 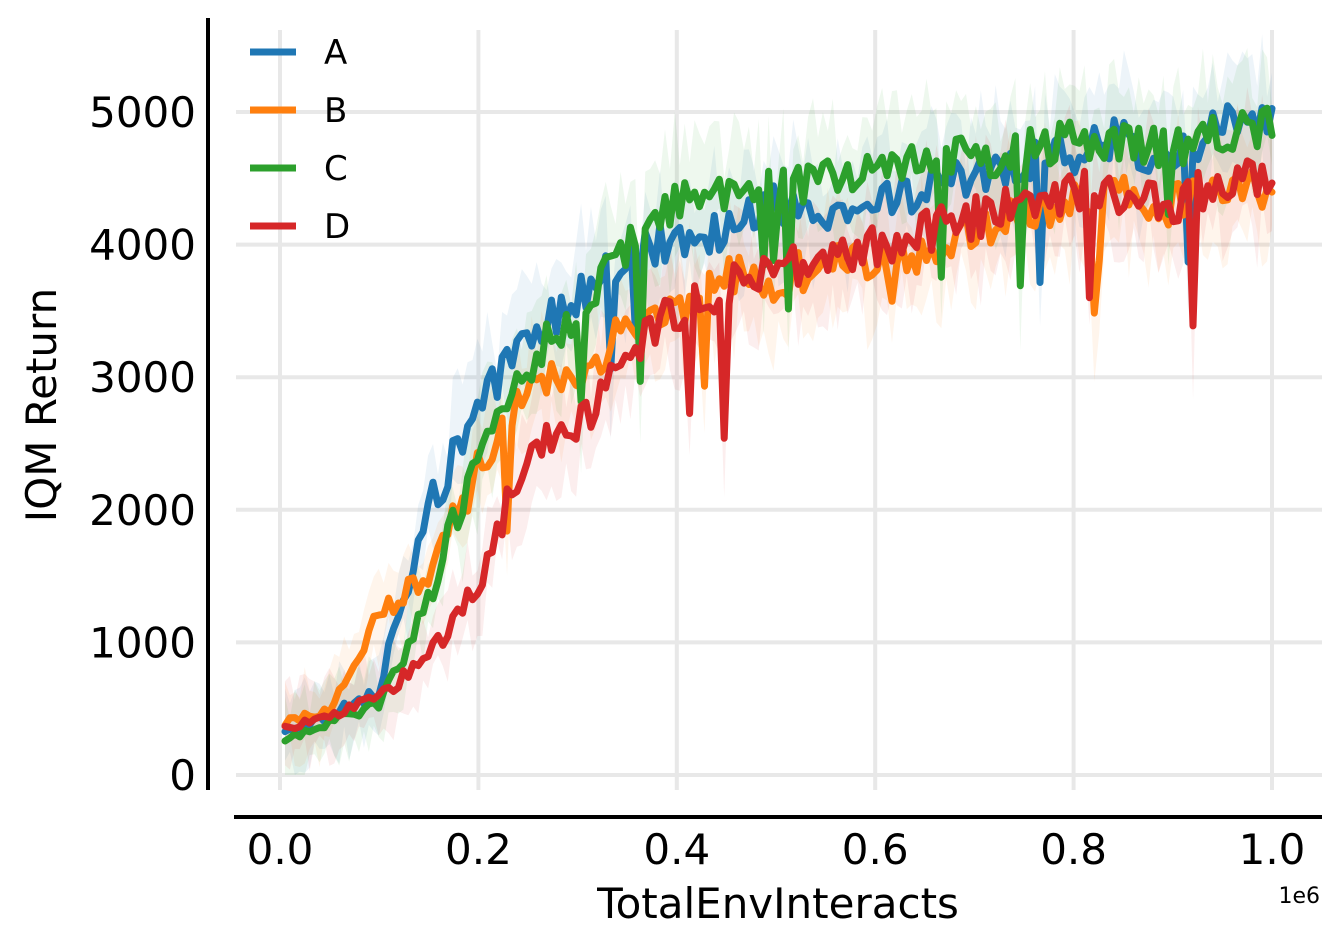 I want to click on legend-label-B: B, so click(x=335, y=111).